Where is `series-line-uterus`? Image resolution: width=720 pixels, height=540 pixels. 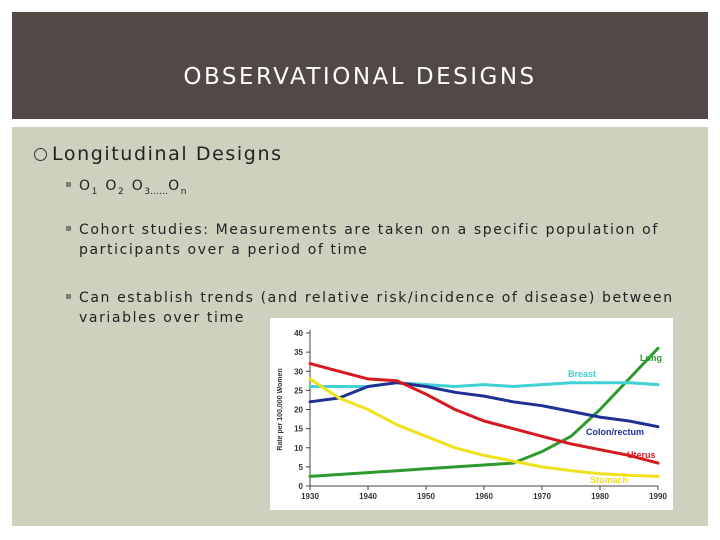 series-line-uterus is located at coordinates (484, 413).